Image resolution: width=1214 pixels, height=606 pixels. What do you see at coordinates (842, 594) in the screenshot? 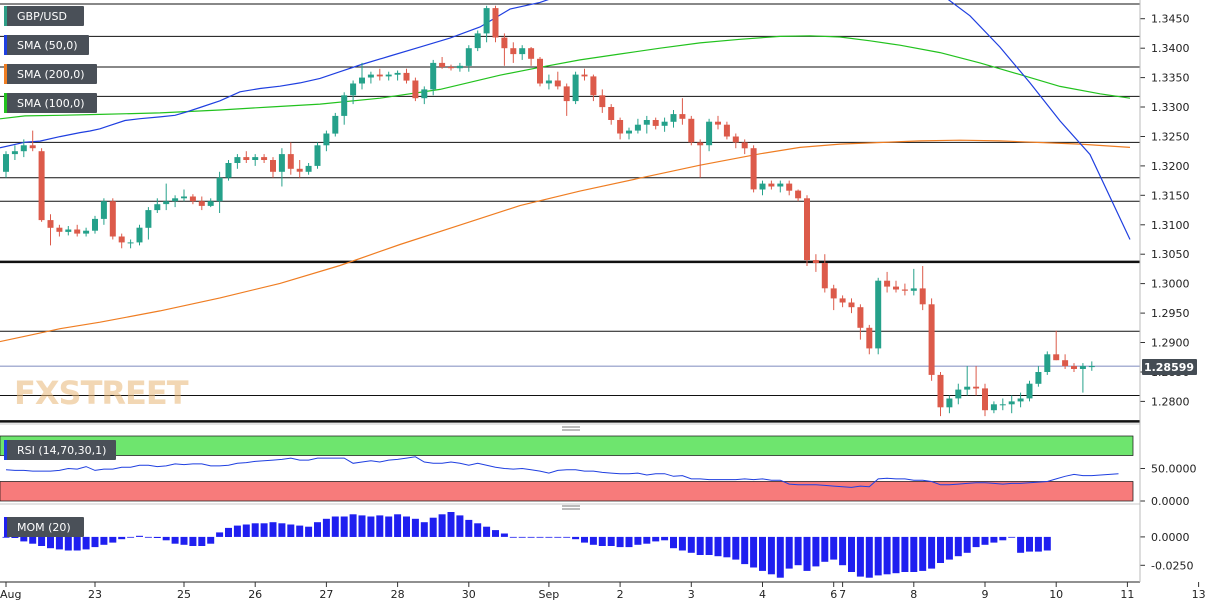
I see `x-tick-label: 7` at bounding box center [842, 594].